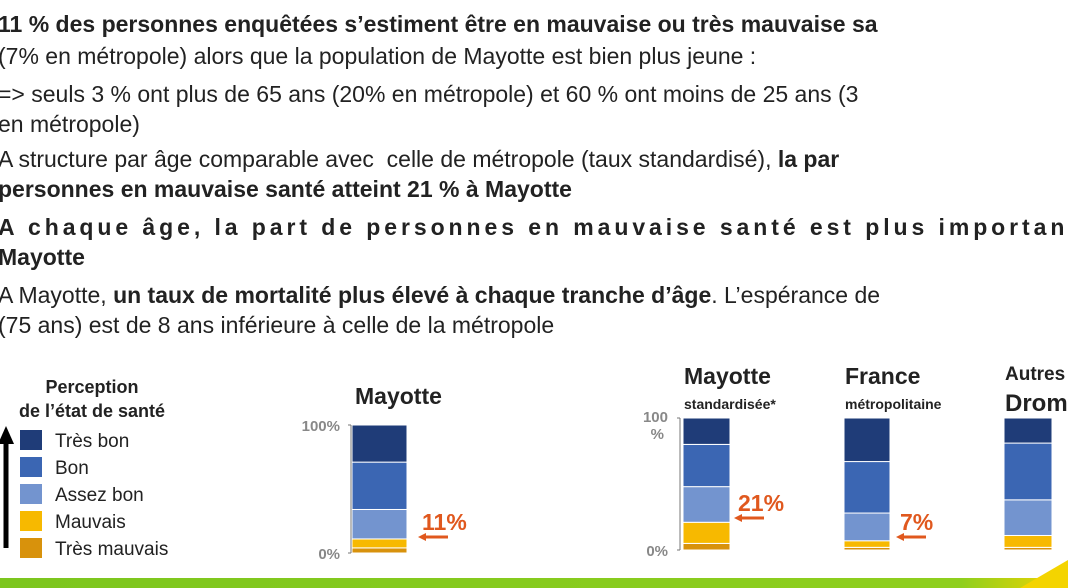  Describe the element at coordinates (1036, 403) in the screenshot. I see `chart-subtitle: Drom` at that location.